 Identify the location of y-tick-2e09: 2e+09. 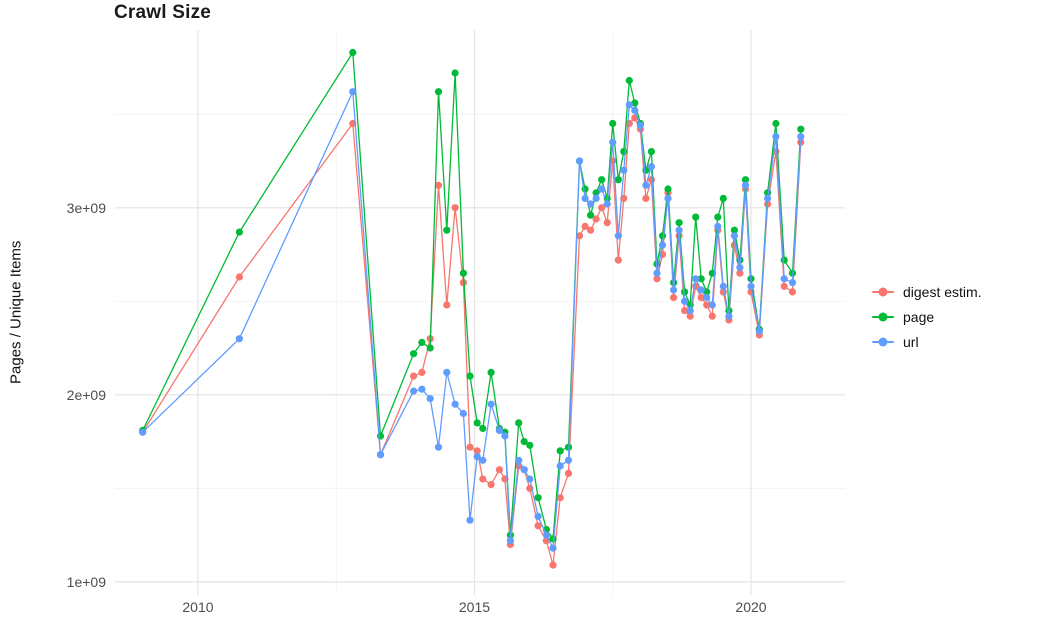
(86, 394).